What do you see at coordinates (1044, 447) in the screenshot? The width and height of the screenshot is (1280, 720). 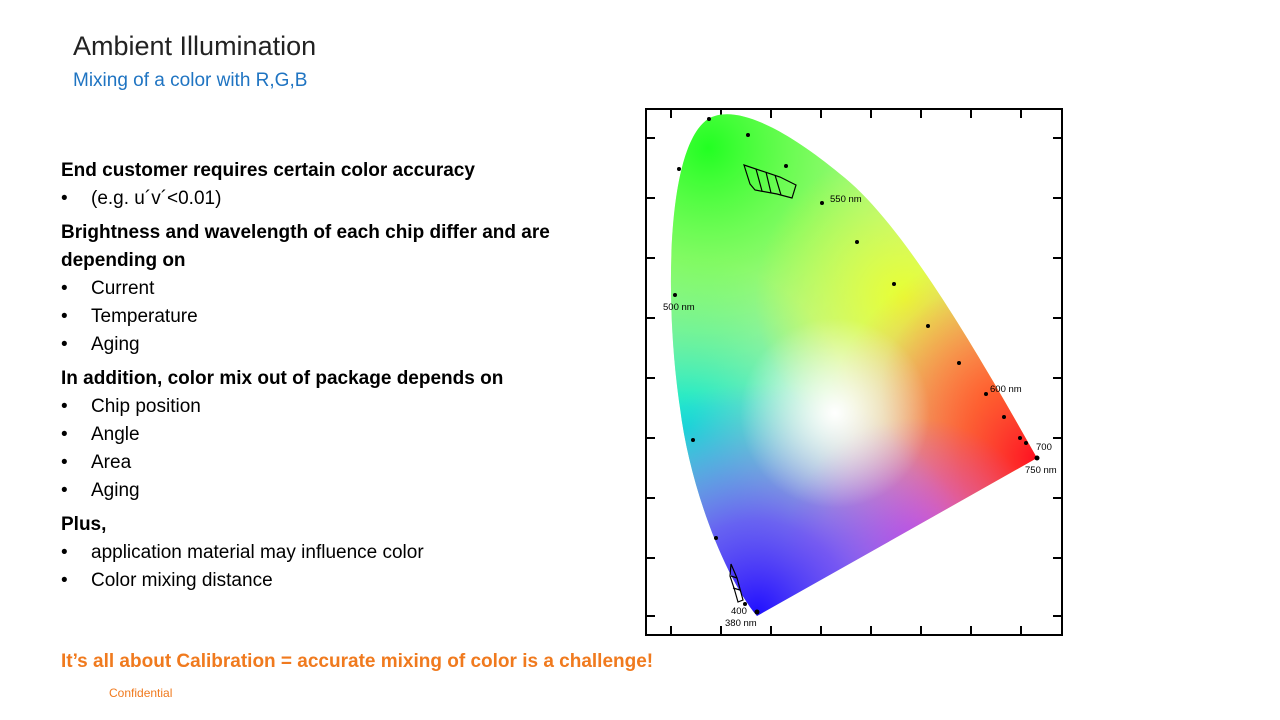 I see `label-700nm: 700` at bounding box center [1044, 447].